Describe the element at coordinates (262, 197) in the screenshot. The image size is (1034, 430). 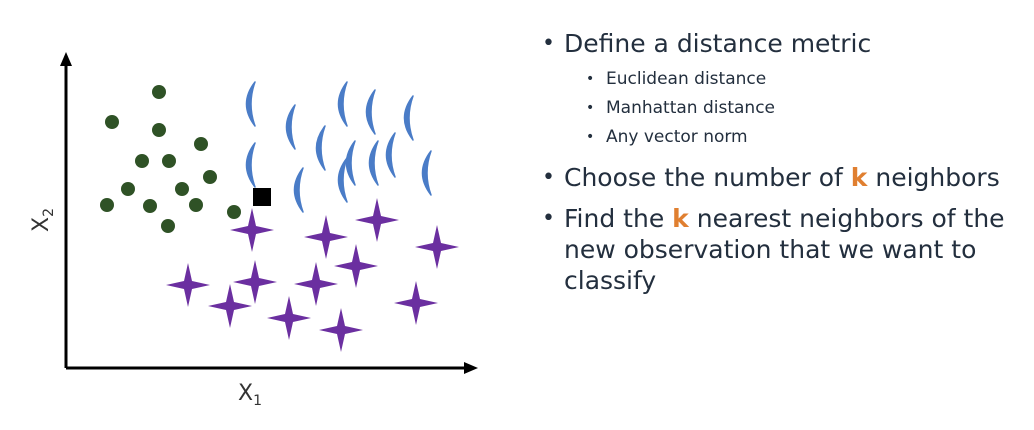
I see `new-observation-square` at that location.